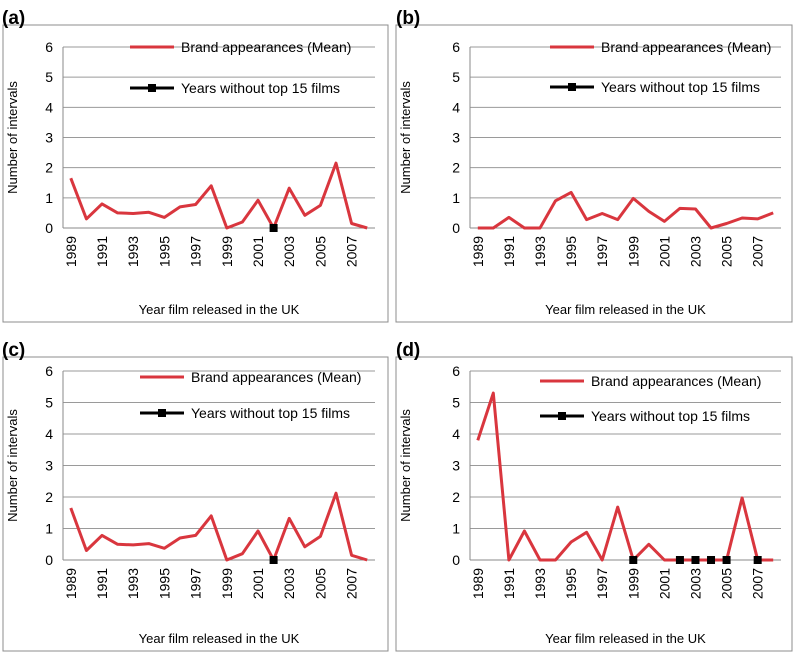 The image size is (794, 653). What do you see at coordinates (13, 350) in the screenshot?
I see `panel-label: (c)` at bounding box center [13, 350].